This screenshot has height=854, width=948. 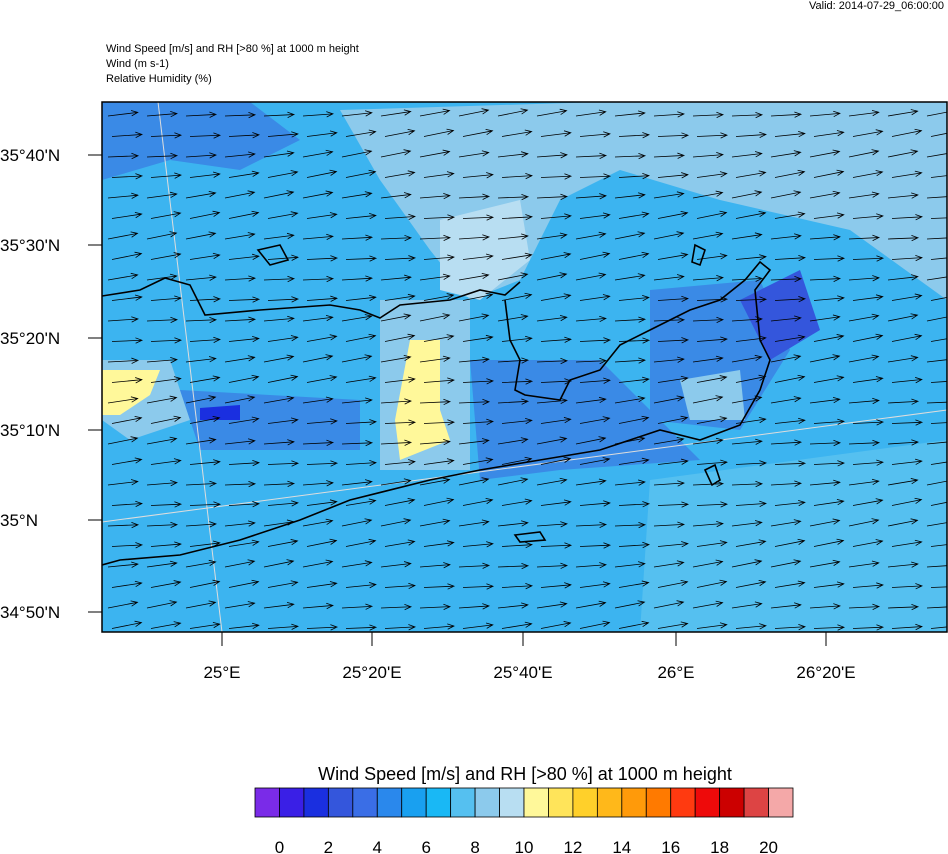 What do you see at coordinates (425, 846) in the screenshot?
I see `colorbar-label: 6` at bounding box center [425, 846].